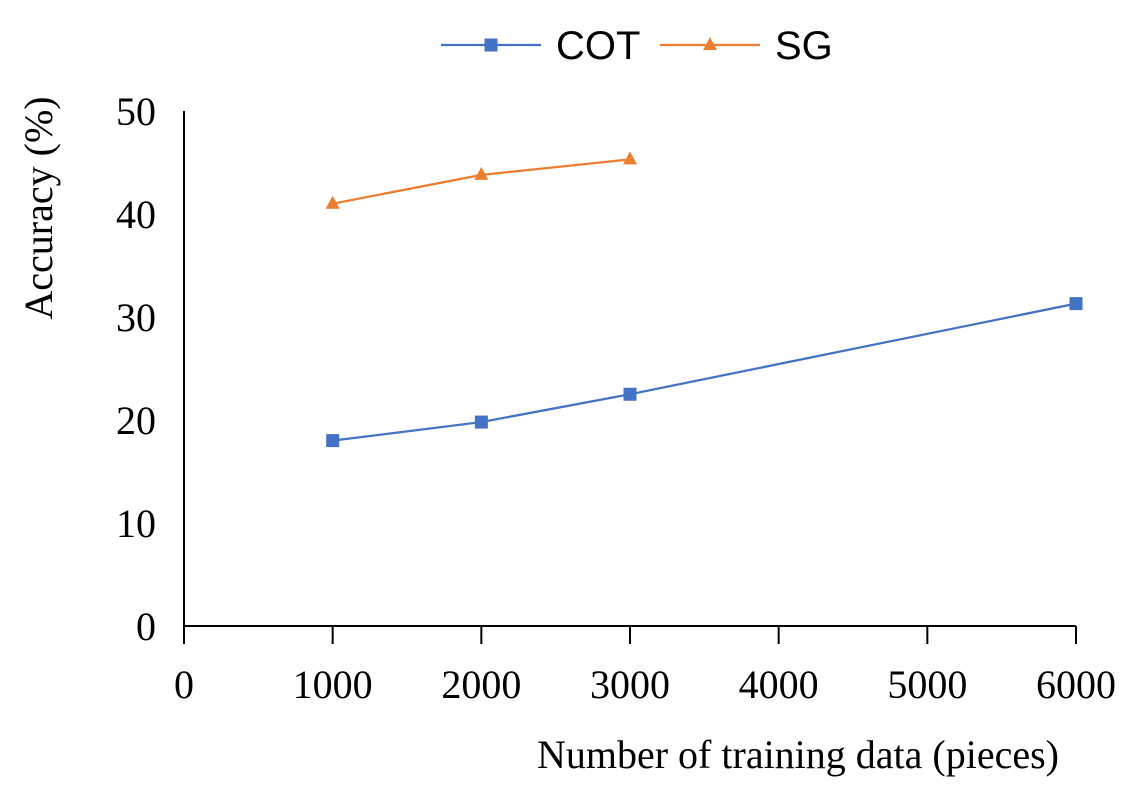 This screenshot has height=794, width=1133. Describe the element at coordinates (136, 420) in the screenshot. I see `y-tick-label: 20` at that location.